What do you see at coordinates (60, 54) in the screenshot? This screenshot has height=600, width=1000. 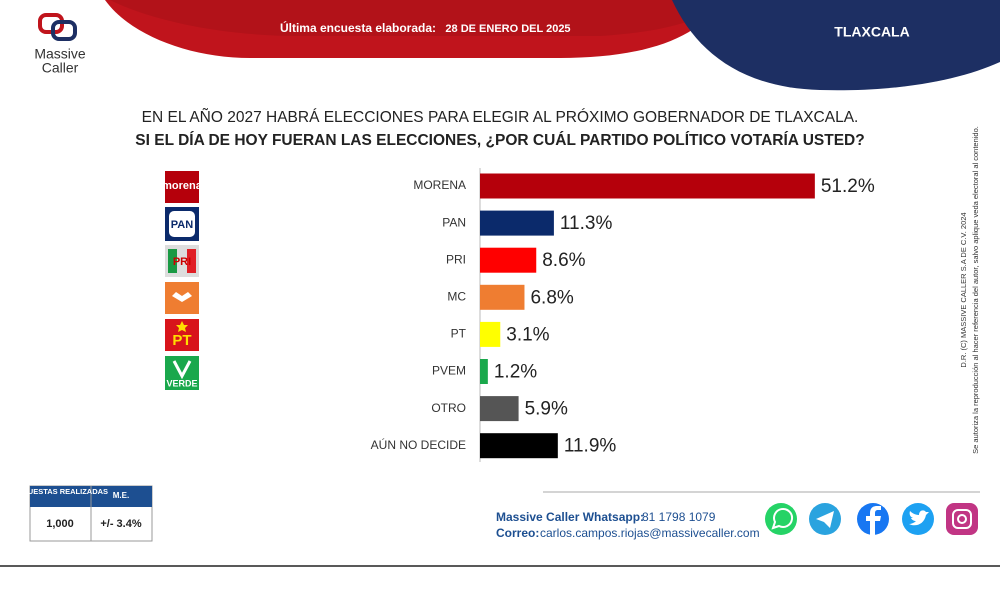 I see `brand-text: Massive` at bounding box center [60, 54].